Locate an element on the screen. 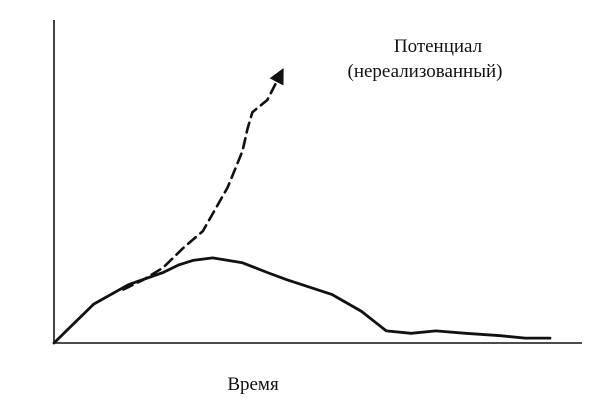 This screenshot has height=405, width=604. series-line-potential is located at coordinates (203, 179).